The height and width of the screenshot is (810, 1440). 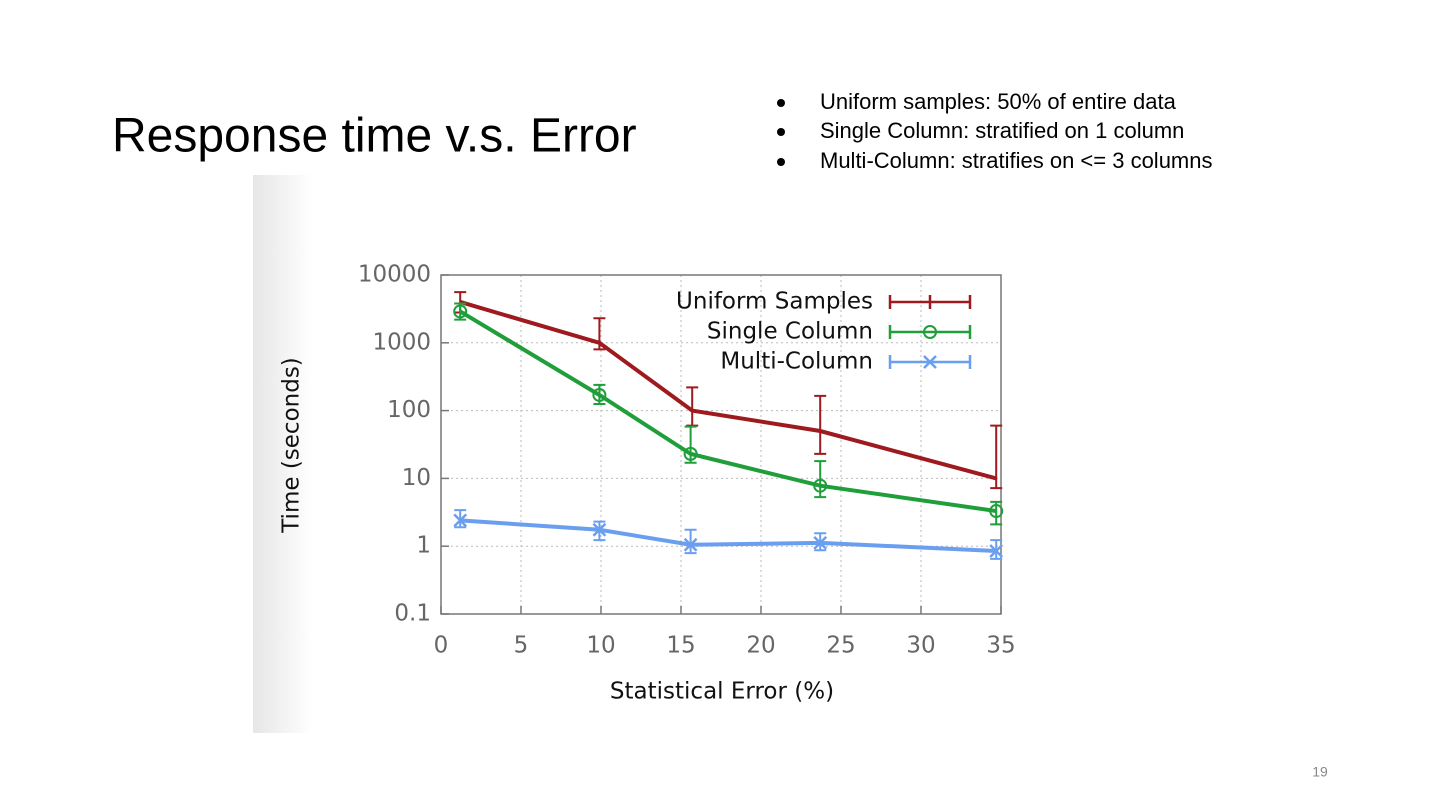 I want to click on legend-label: Single Column, so click(x=790, y=332).